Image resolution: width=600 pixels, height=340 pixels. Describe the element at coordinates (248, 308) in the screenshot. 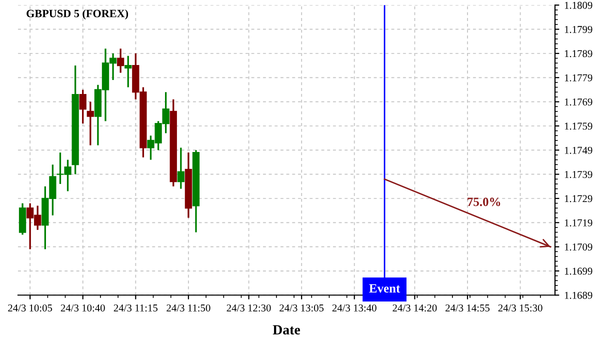

I see `x-tick-label: 24/3 12:30` at that location.